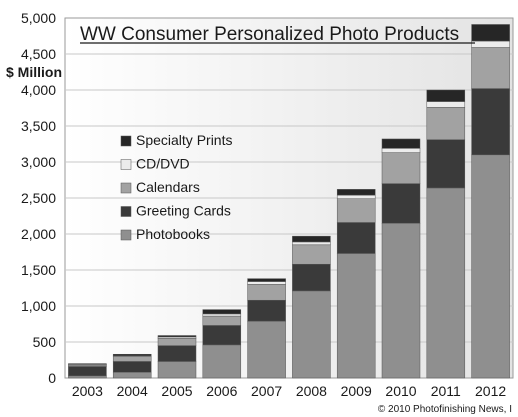  Describe the element at coordinates (38, 306) in the screenshot. I see `y-tick-label: 1,000` at that location.